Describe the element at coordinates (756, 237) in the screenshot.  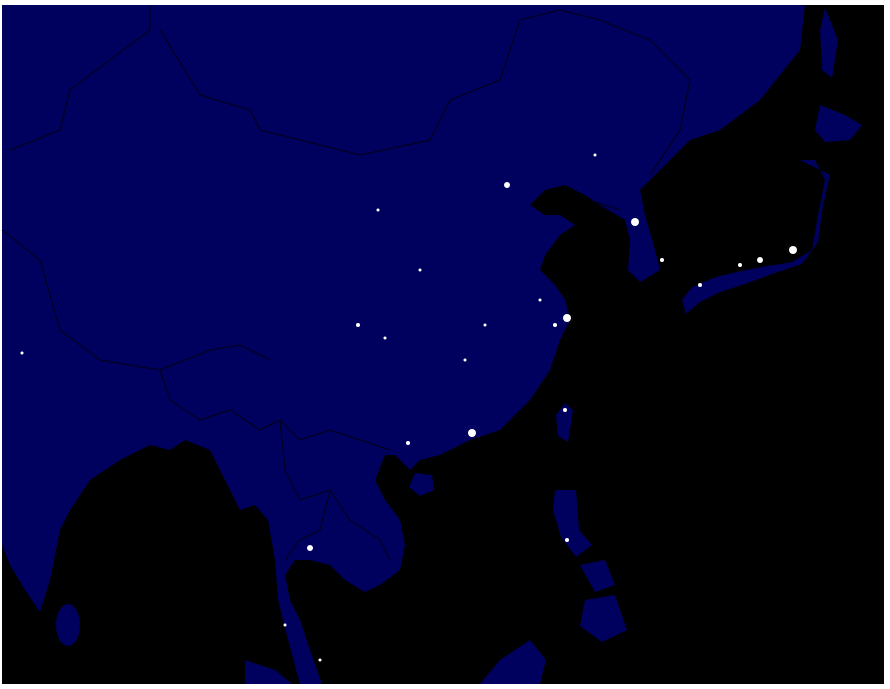
I see `japan` at that location.